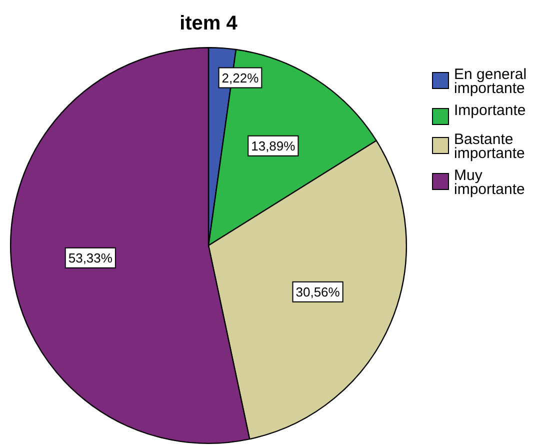  What do you see at coordinates (90, 258) in the screenshot?
I see `data-label: 53,33%` at bounding box center [90, 258].